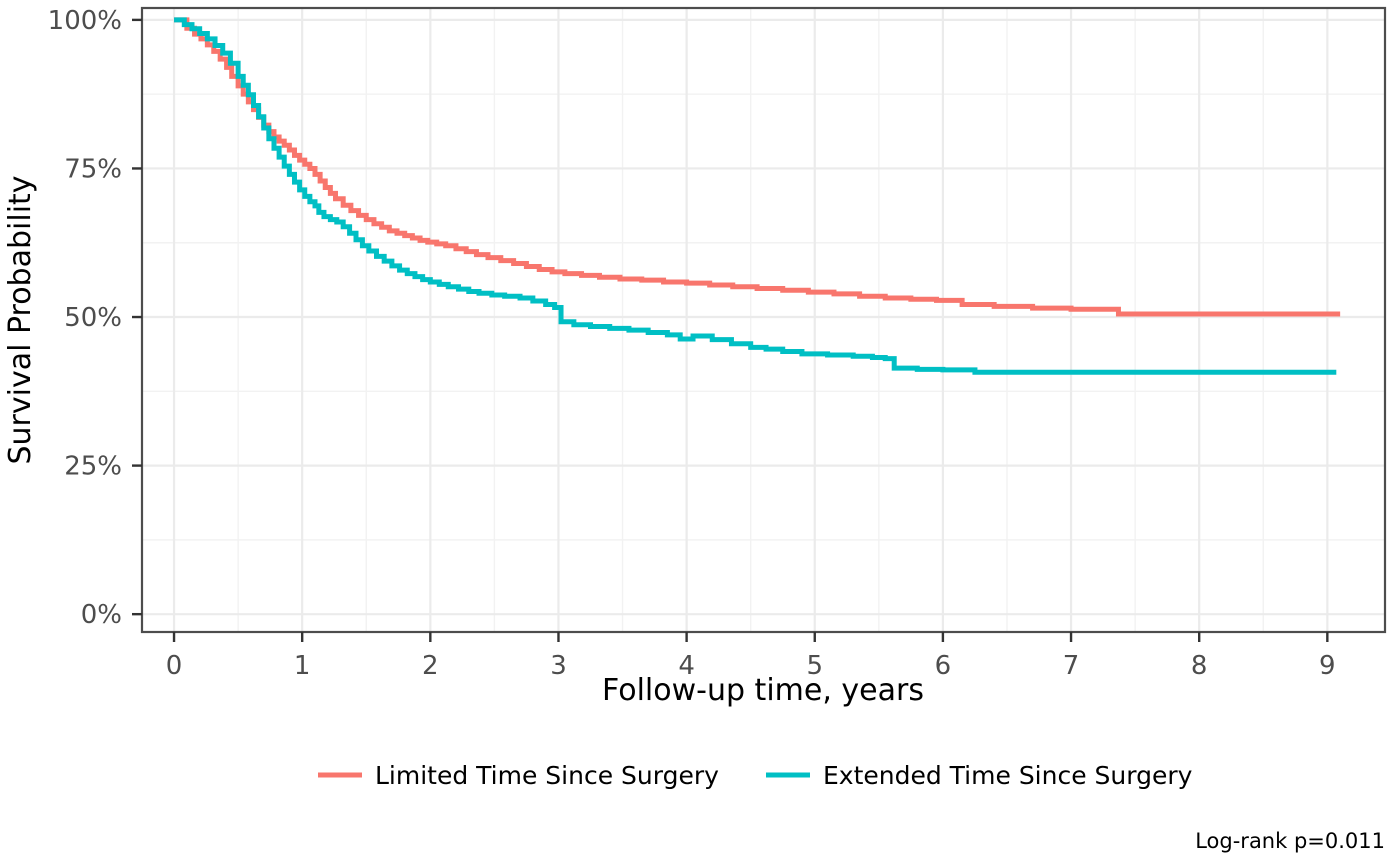 The width and height of the screenshot is (1400, 866). What do you see at coordinates (1071, 666) in the screenshot?
I see `x-tick-label: 7` at bounding box center [1071, 666].